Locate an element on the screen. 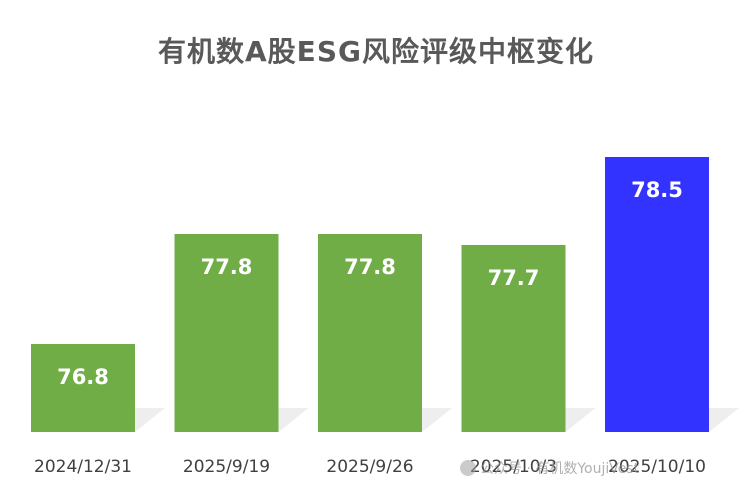 This screenshot has width=752, height=500. x-tick-label: 2025/10/3 is located at coordinates (513, 467).